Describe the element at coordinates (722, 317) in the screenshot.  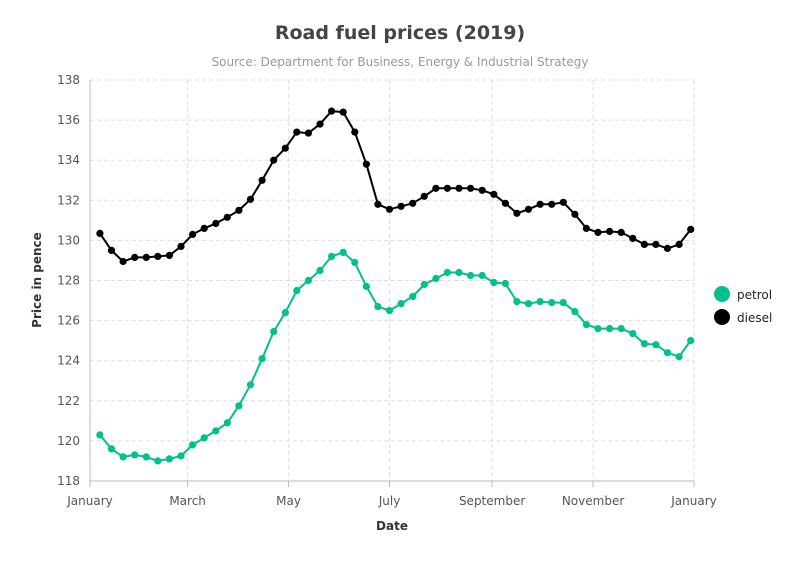
I see `legend-marker-diesel` at that location.